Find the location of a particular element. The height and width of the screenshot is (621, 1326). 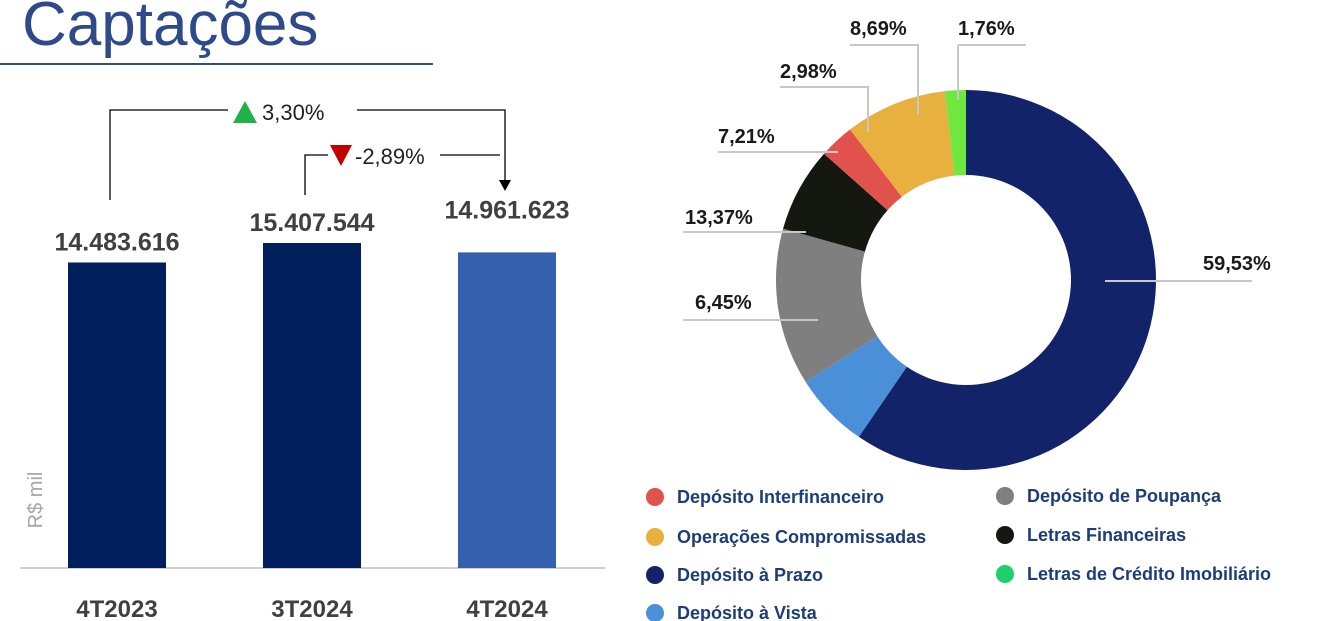

value-label: 15.407.544 is located at coordinates (311, 223).